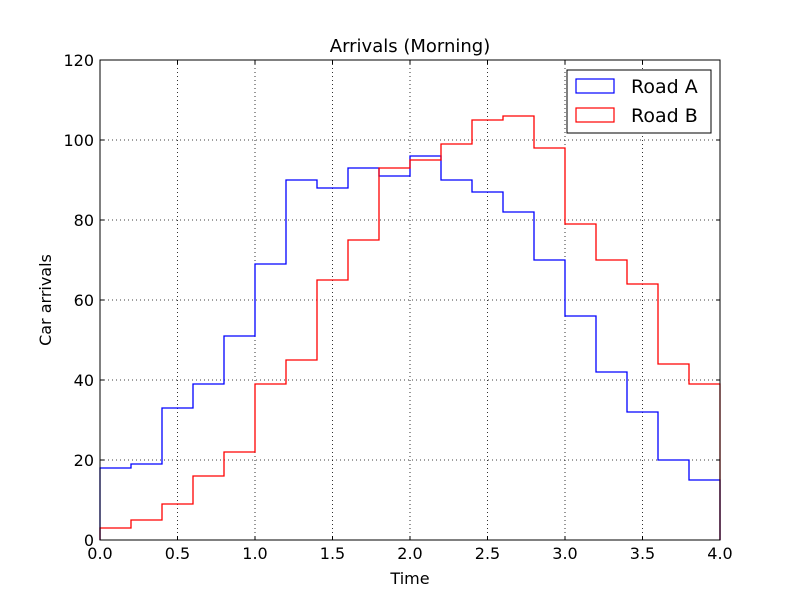 This screenshot has height=600, width=800. What do you see at coordinates (564, 553) in the screenshot?
I see `x-tick-label: 3.0` at bounding box center [564, 553].